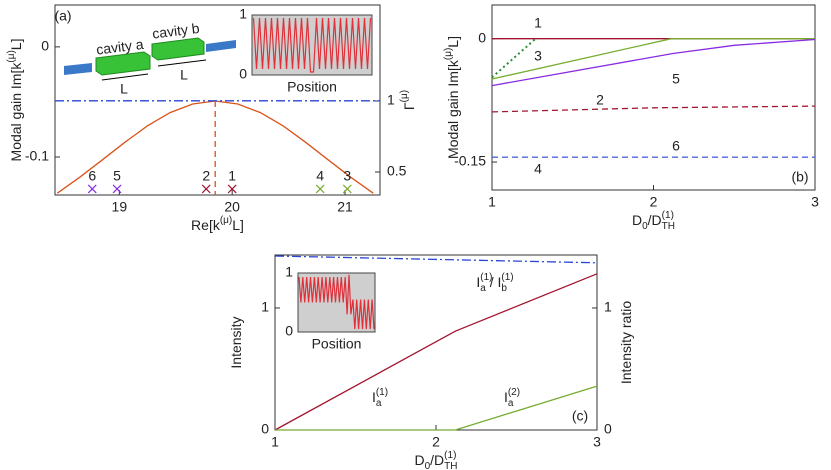  What do you see at coordinates (238, 225) in the screenshot?
I see `x-axis-label-part: L]` at bounding box center [238, 225].